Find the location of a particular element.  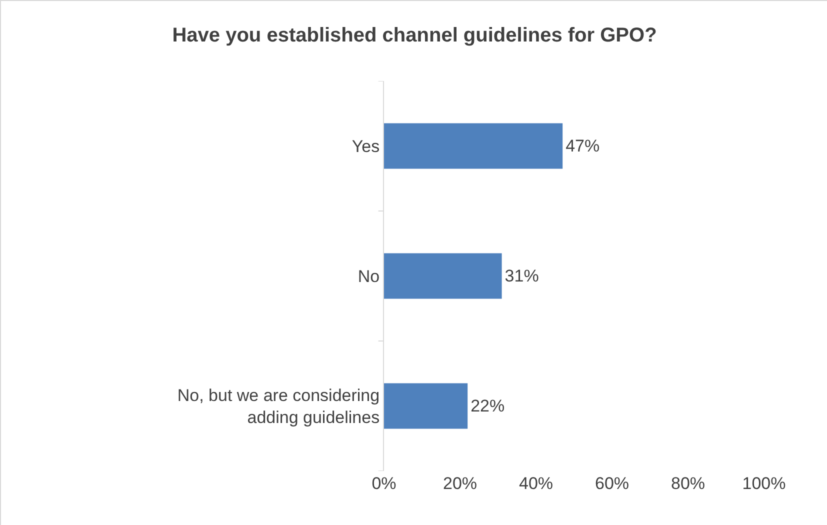

x-tick-label: 40% is located at coordinates (536, 483).